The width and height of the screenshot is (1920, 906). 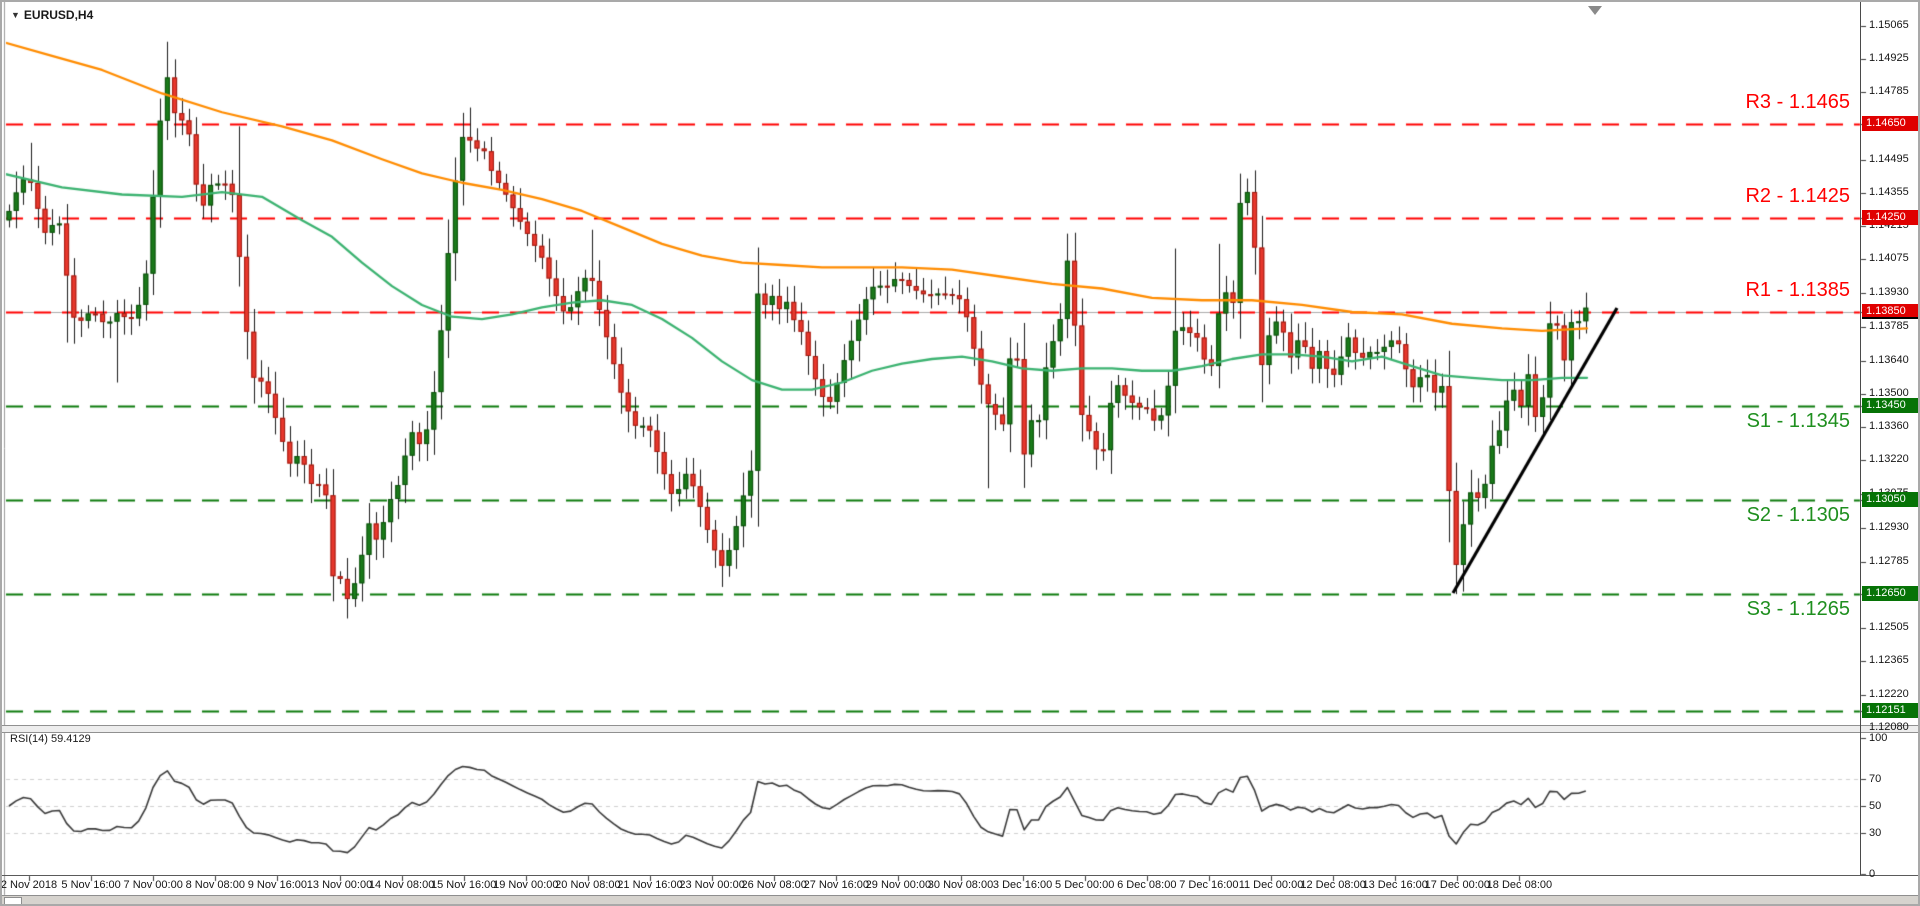 What do you see at coordinates (1872, 874) in the screenshot?
I see `rsi-axis-label: 0` at bounding box center [1872, 874].